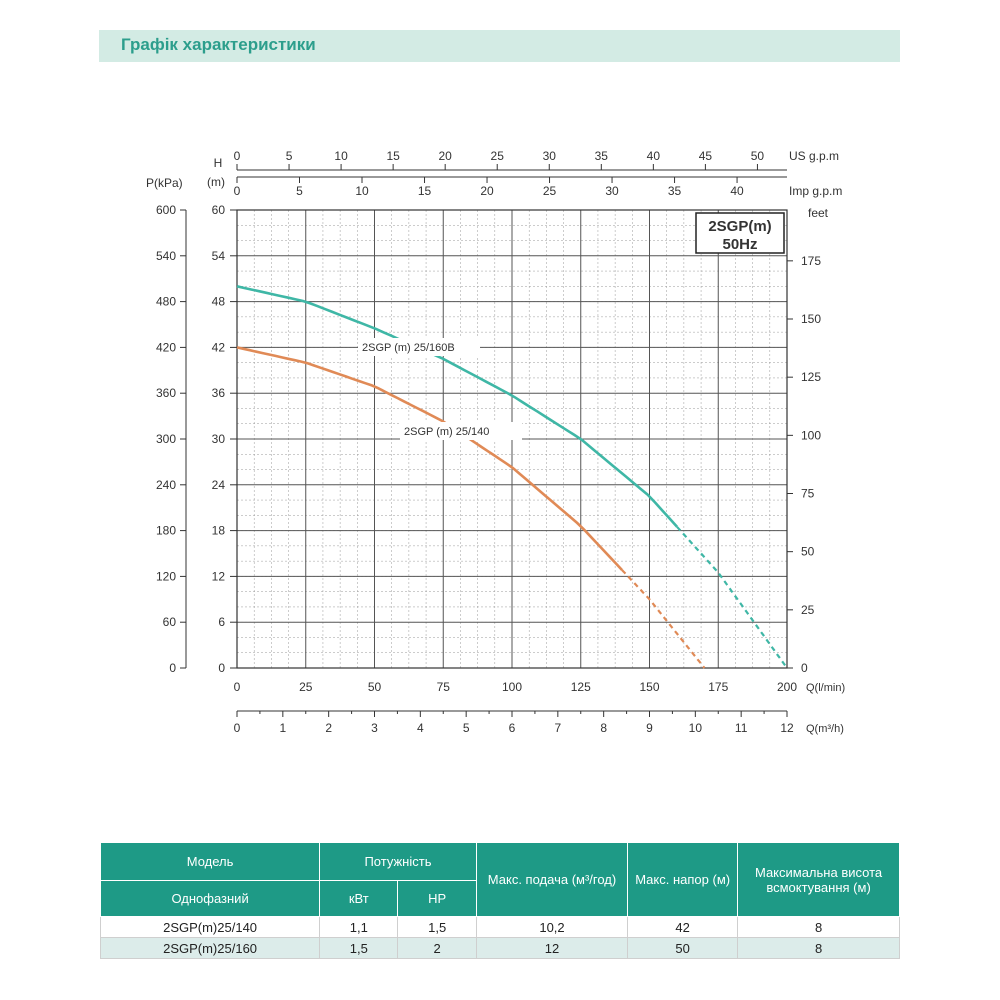 The image size is (1000, 1000). I want to click on us-gpm-tick-label: 30, so click(550, 156).